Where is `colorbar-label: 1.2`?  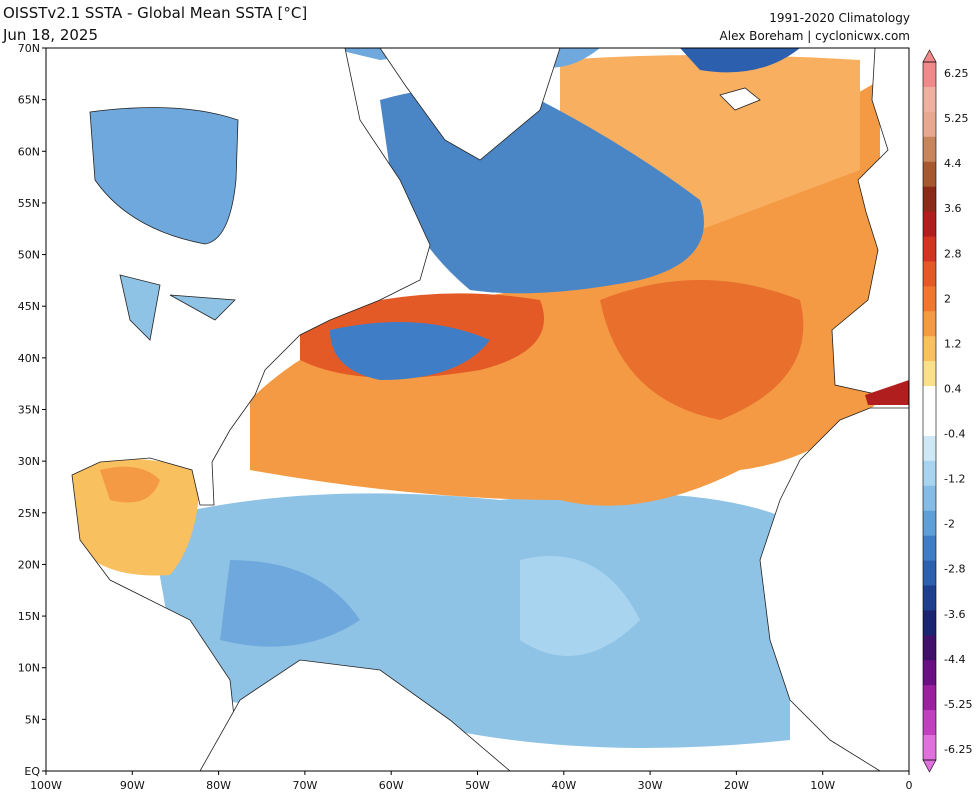 colorbar-label: 1.2 is located at coordinates (953, 343).